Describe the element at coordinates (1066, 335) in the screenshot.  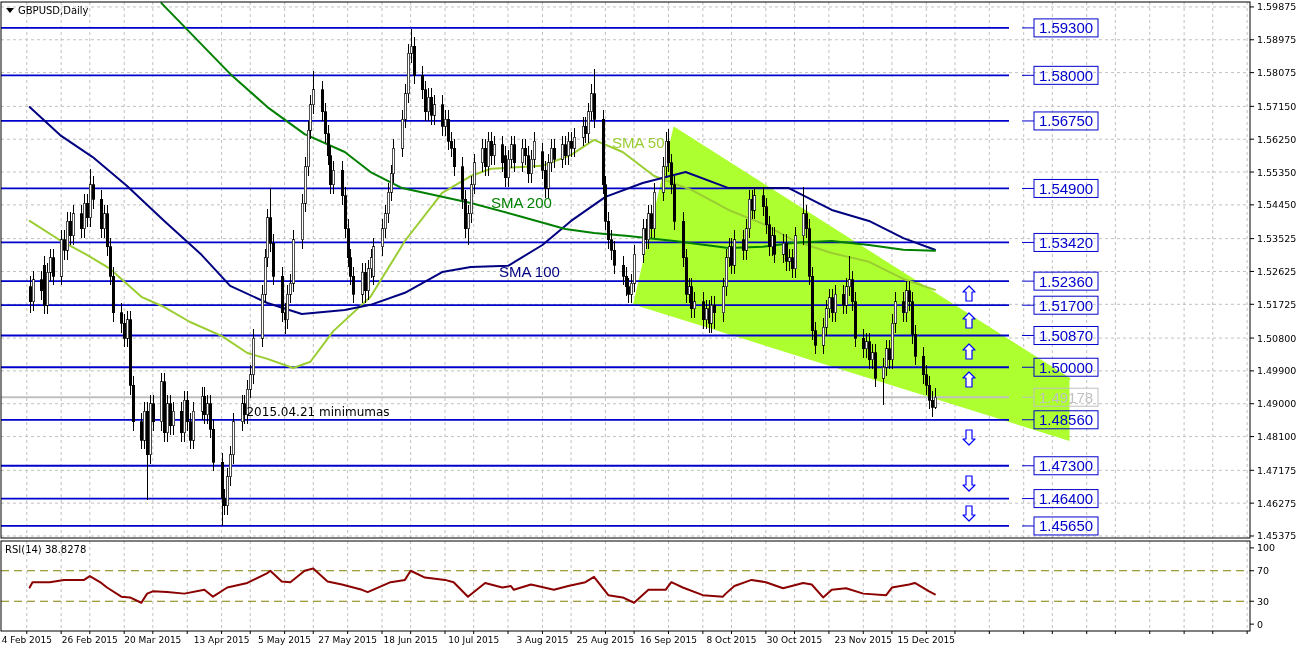
I see `ref-line-label: 1.50870` at that location.